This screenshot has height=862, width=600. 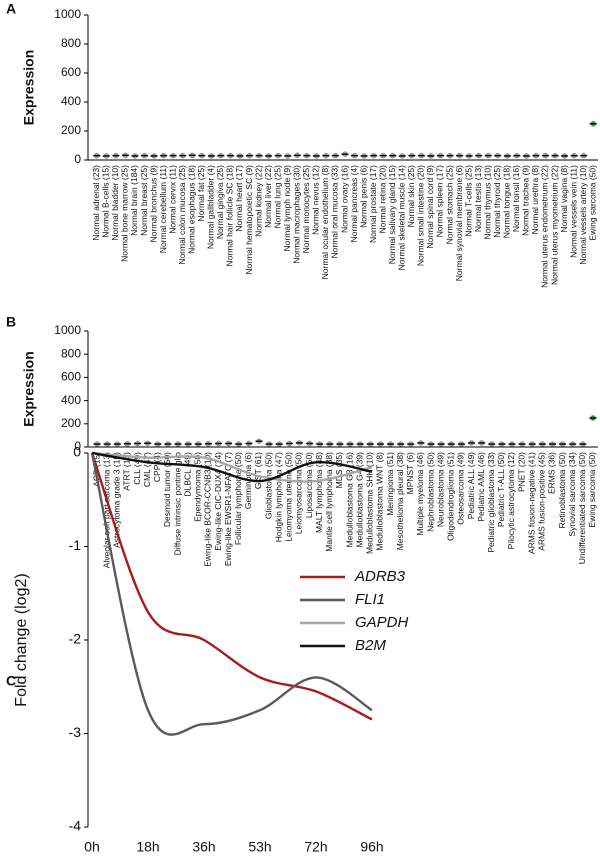 I want to click on category-label: Normal retina (20), so click(x=382, y=199).